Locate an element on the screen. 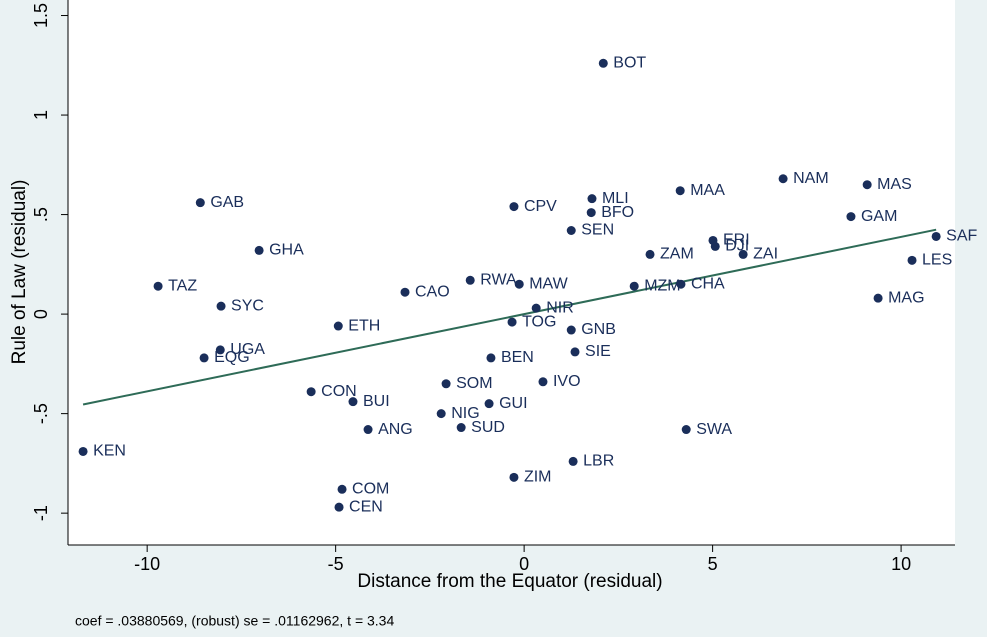 This screenshot has height=637, width=987. x-tick-label: 10 is located at coordinates (901, 564).